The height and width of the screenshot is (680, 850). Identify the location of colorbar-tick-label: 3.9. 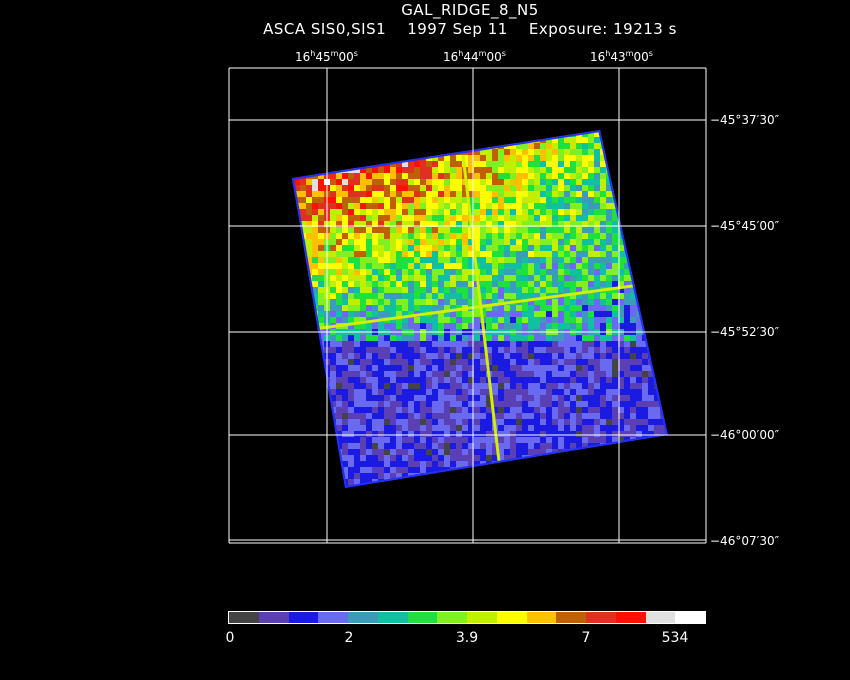
(467, 638).